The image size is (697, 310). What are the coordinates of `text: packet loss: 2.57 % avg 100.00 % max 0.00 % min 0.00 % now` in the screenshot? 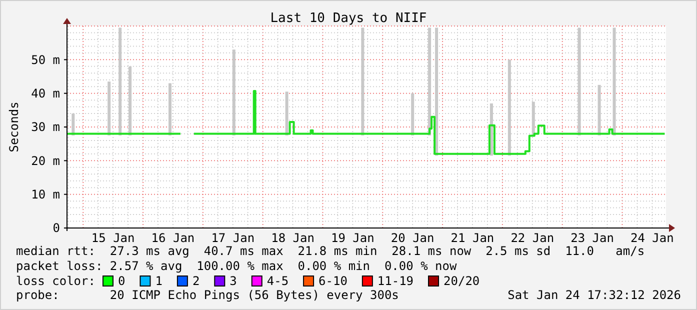 It's located at (237, 266).